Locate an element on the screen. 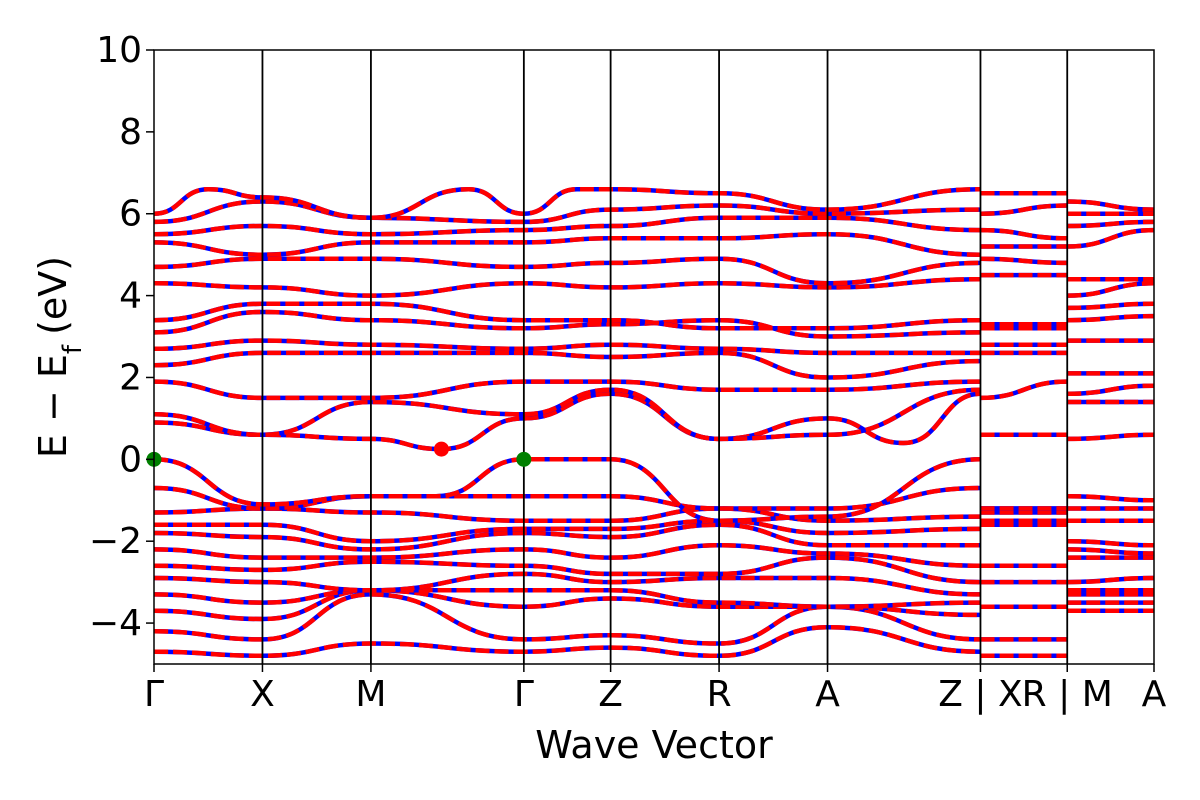 The image size is (1200, 800). y-axis-title: E − Ef (eV) is located at coordinates (59, 357).